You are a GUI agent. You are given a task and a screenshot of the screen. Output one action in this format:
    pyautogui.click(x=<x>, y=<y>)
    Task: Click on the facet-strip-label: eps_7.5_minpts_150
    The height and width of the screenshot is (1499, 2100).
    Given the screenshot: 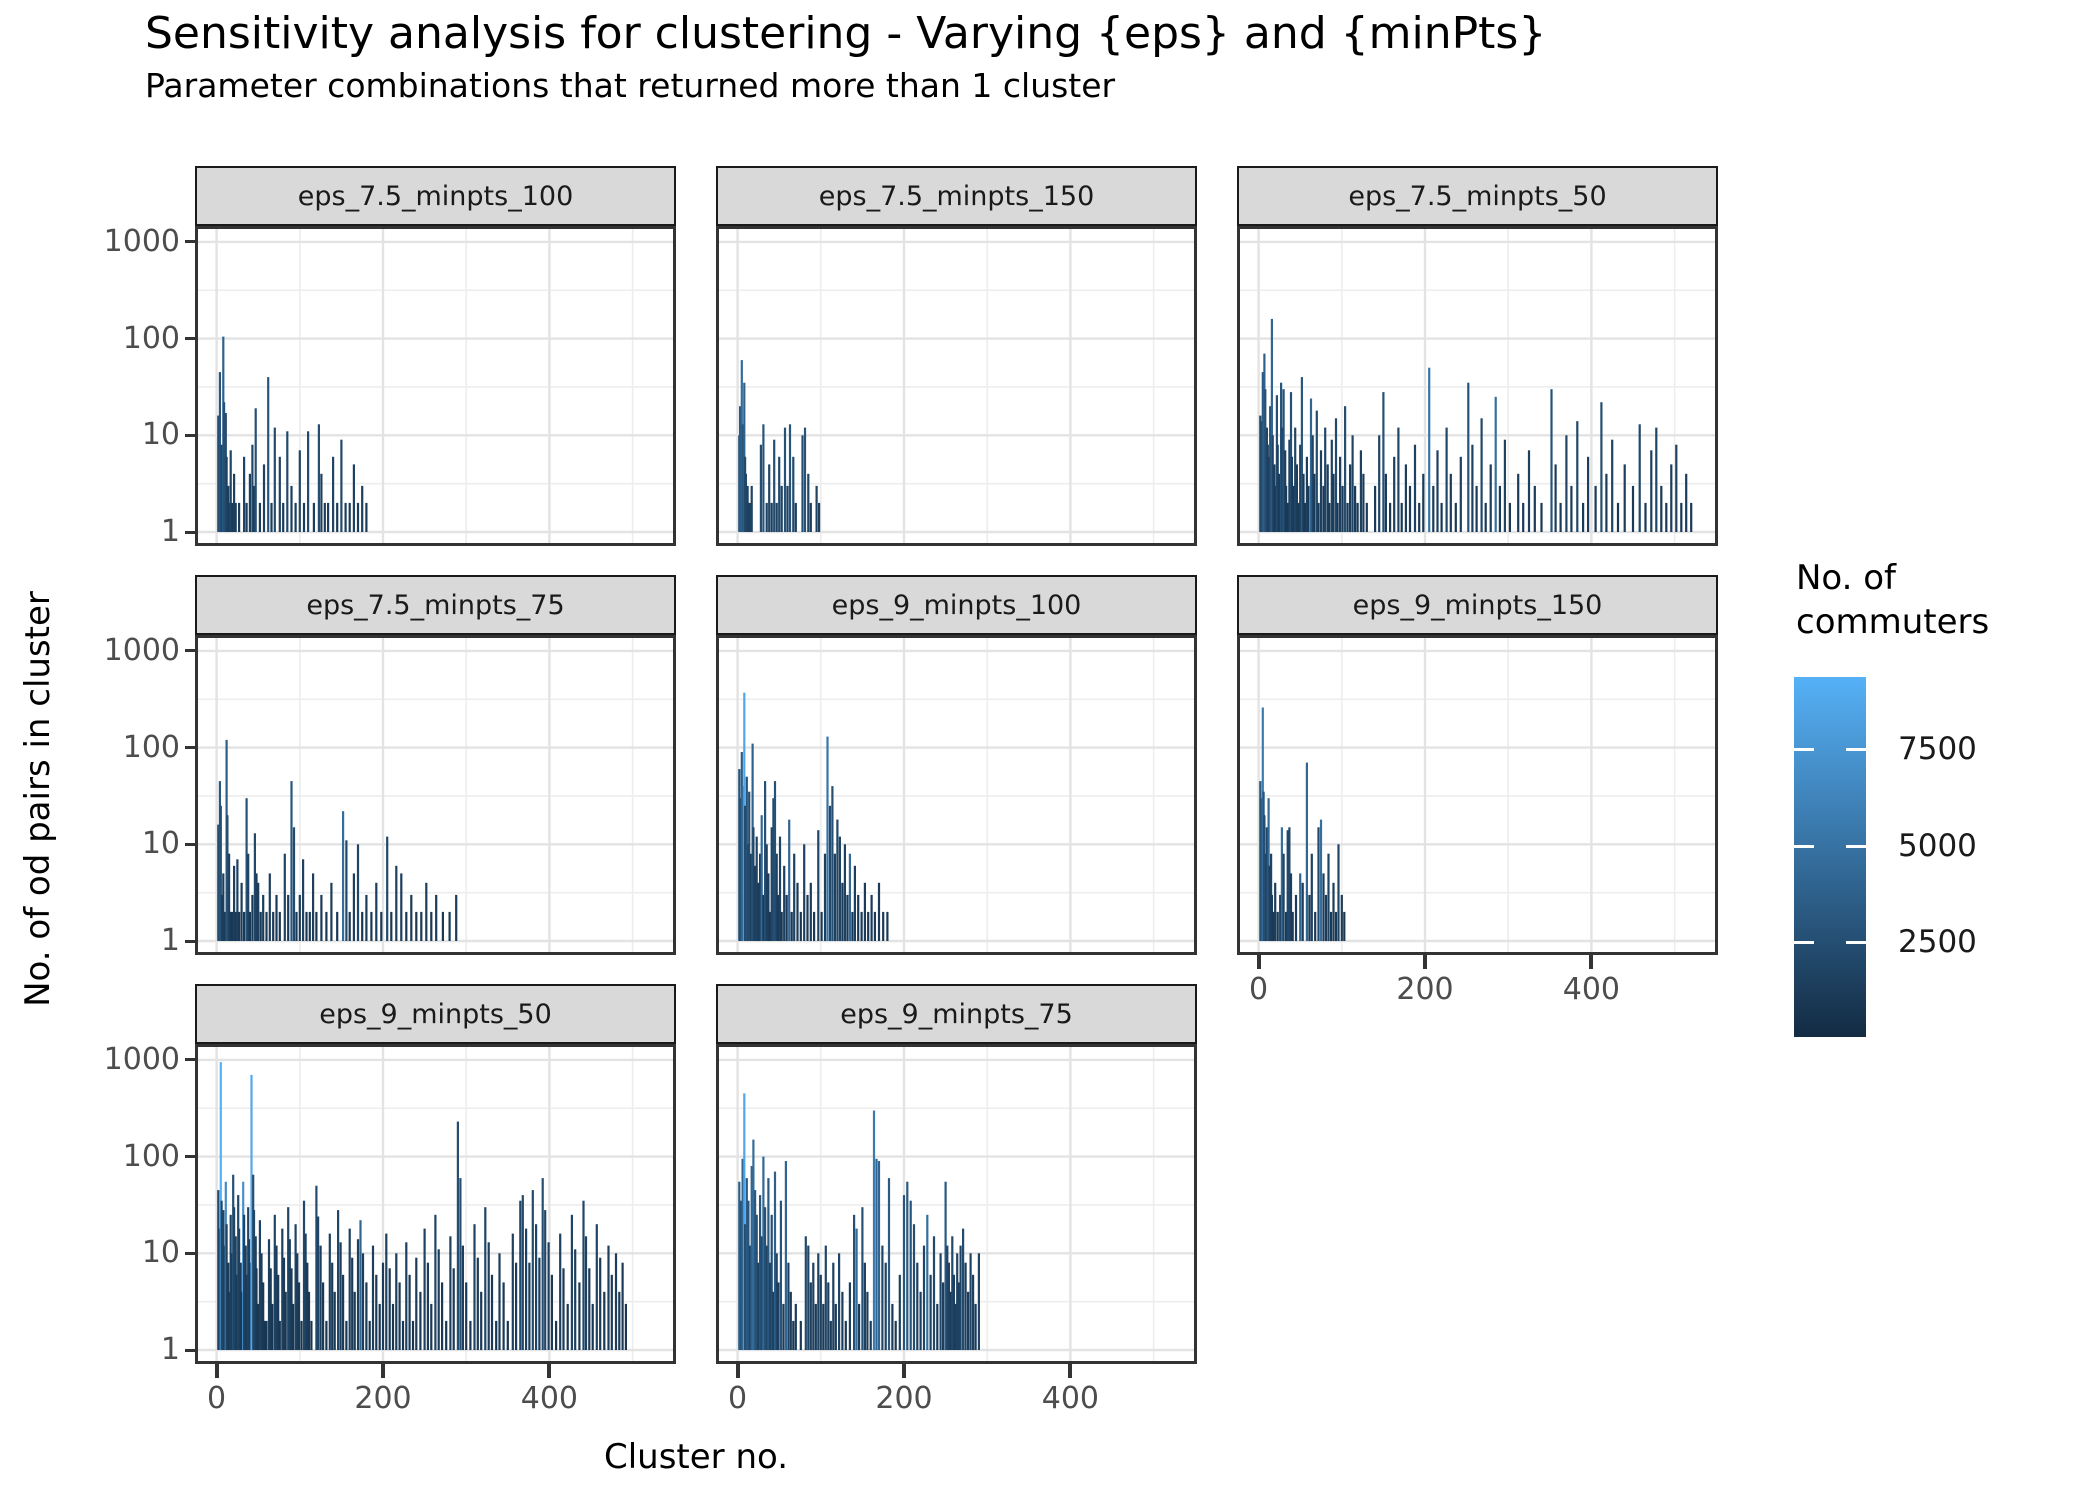 What is the action you would take?
    pyautogui.click(x=956, y=196)
    